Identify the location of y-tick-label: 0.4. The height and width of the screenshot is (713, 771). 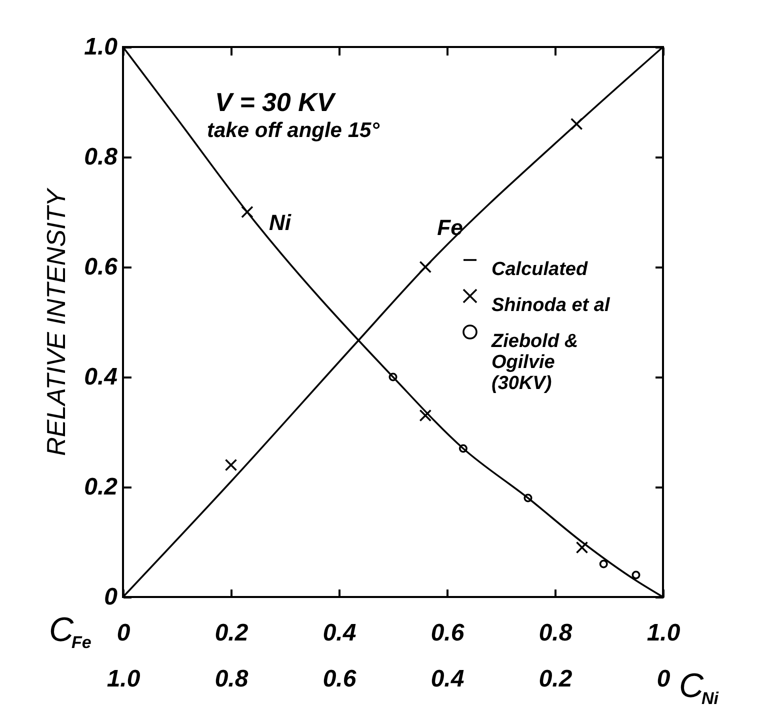
(101, 377).